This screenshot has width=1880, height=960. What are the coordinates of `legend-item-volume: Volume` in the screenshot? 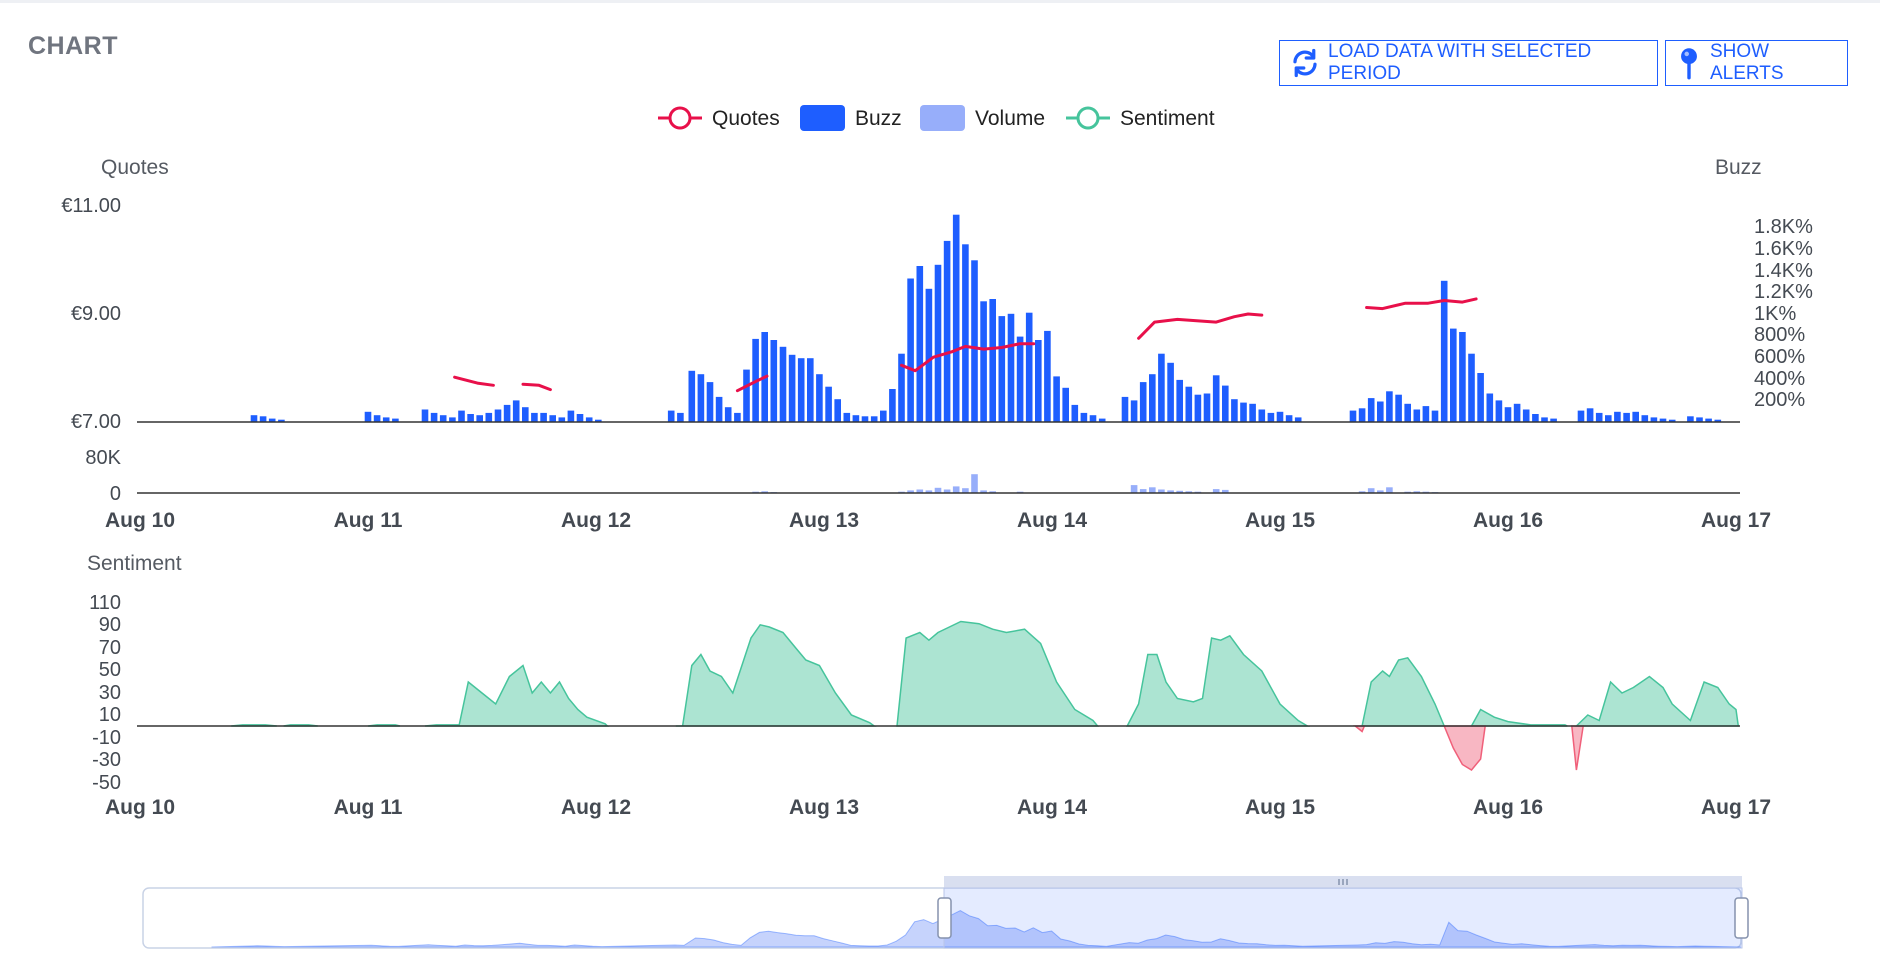 It's located at (982, 118).